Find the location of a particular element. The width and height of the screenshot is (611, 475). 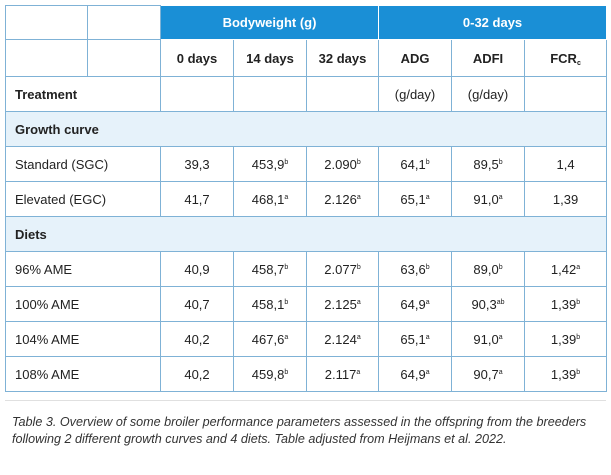

cell-d14: 458,1b is located at coordinates (270, 304).